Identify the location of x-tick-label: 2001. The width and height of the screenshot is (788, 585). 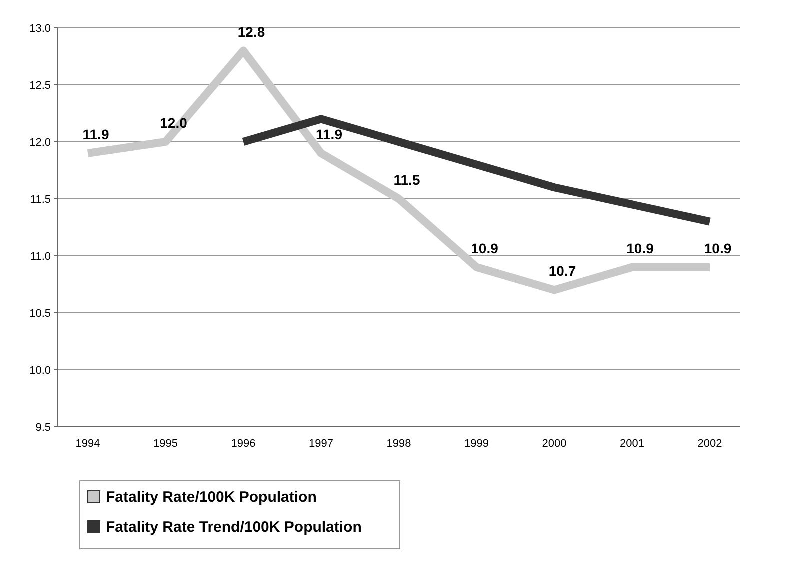
(632, 444).